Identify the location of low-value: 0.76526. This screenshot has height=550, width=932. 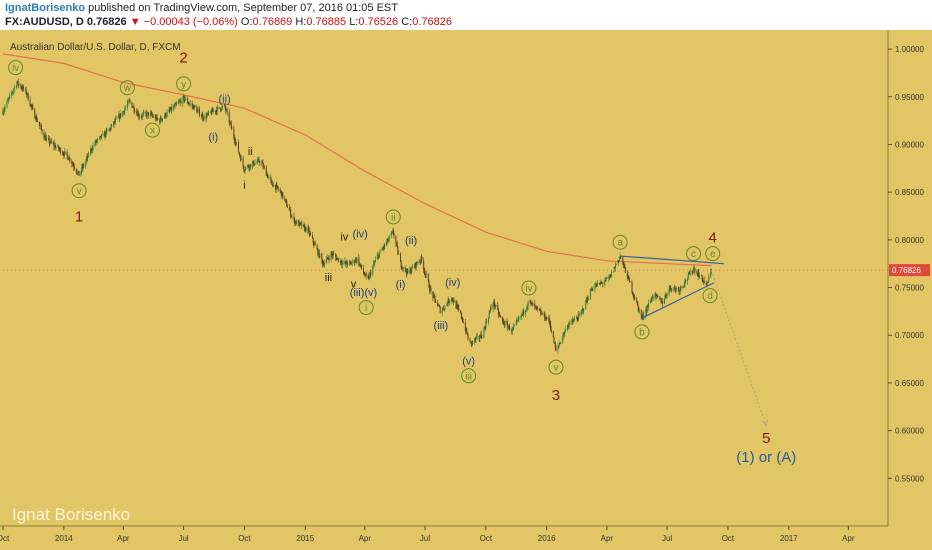
(380, 22).